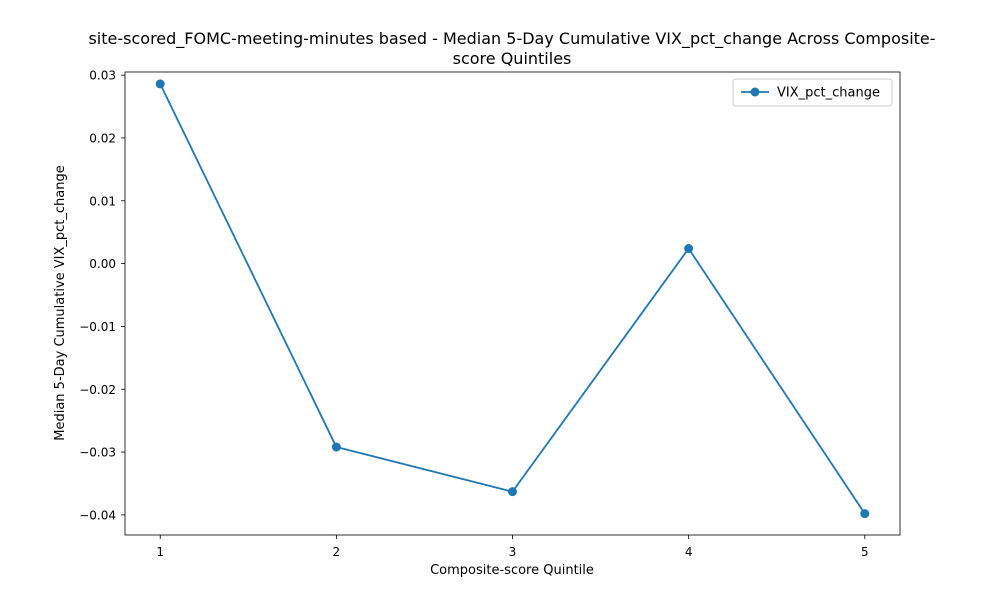 Image resolution: width=1000 pixels, height=604 pixels. What do you see at coordinates (102, 76) in the screenshot?
I see `y-tick-label: 0.03` at bounding box center [102, 76].